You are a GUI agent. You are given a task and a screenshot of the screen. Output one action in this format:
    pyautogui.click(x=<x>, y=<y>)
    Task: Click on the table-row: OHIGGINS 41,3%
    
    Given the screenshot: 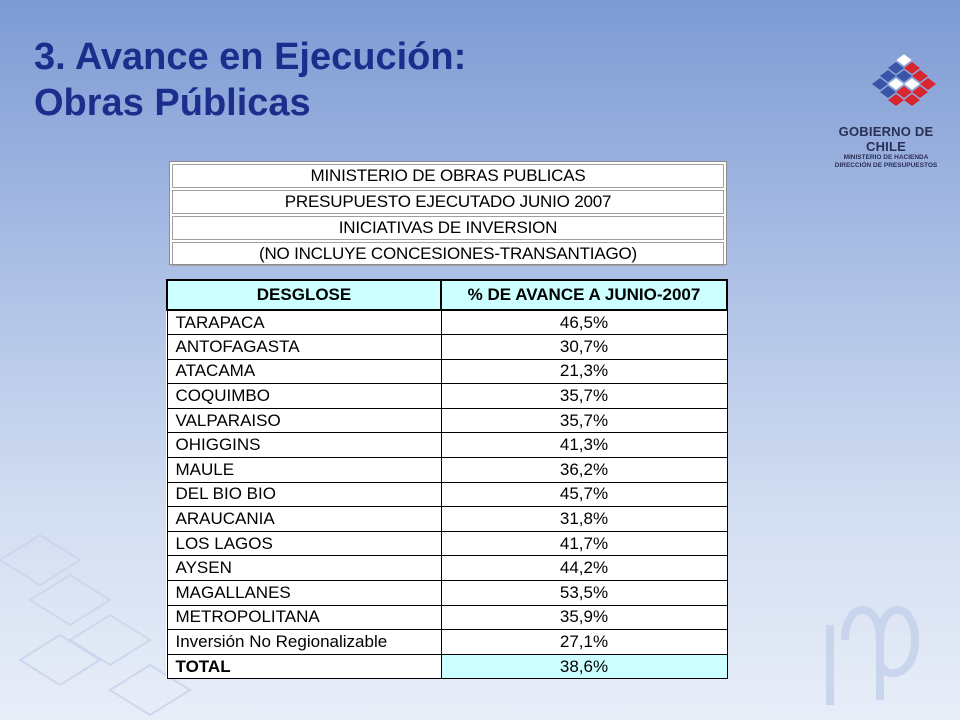 What is the action you would take?
    pyautogui.click(x=447, y=445)
    